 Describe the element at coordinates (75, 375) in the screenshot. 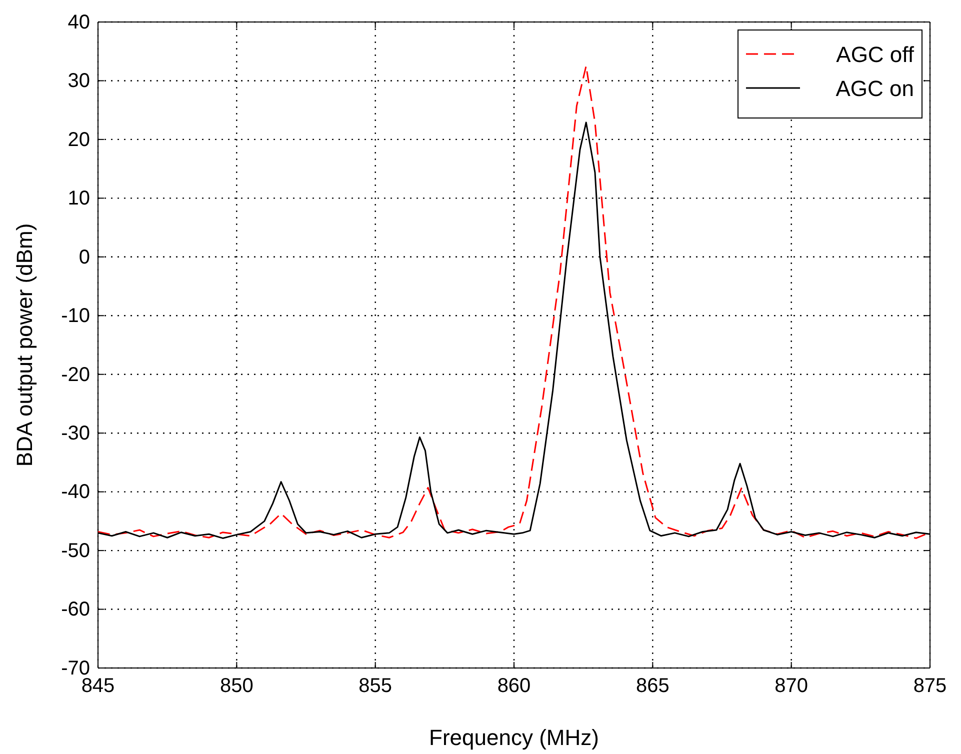

I see `y-tick-label: -20` at that location.